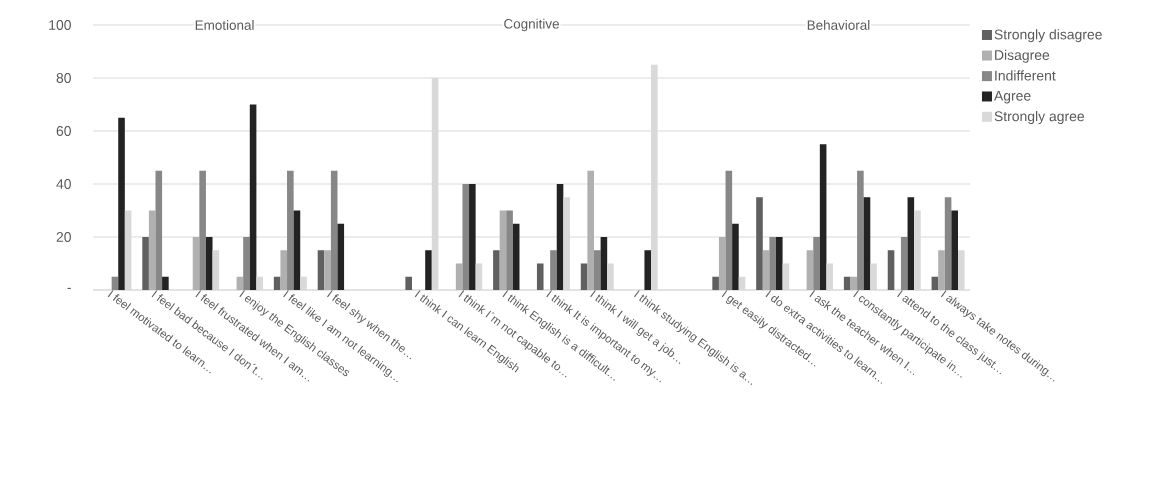 This screenshot has width=1168, height=482. I want to click on annotation: Behavioral, so click(838, 25).